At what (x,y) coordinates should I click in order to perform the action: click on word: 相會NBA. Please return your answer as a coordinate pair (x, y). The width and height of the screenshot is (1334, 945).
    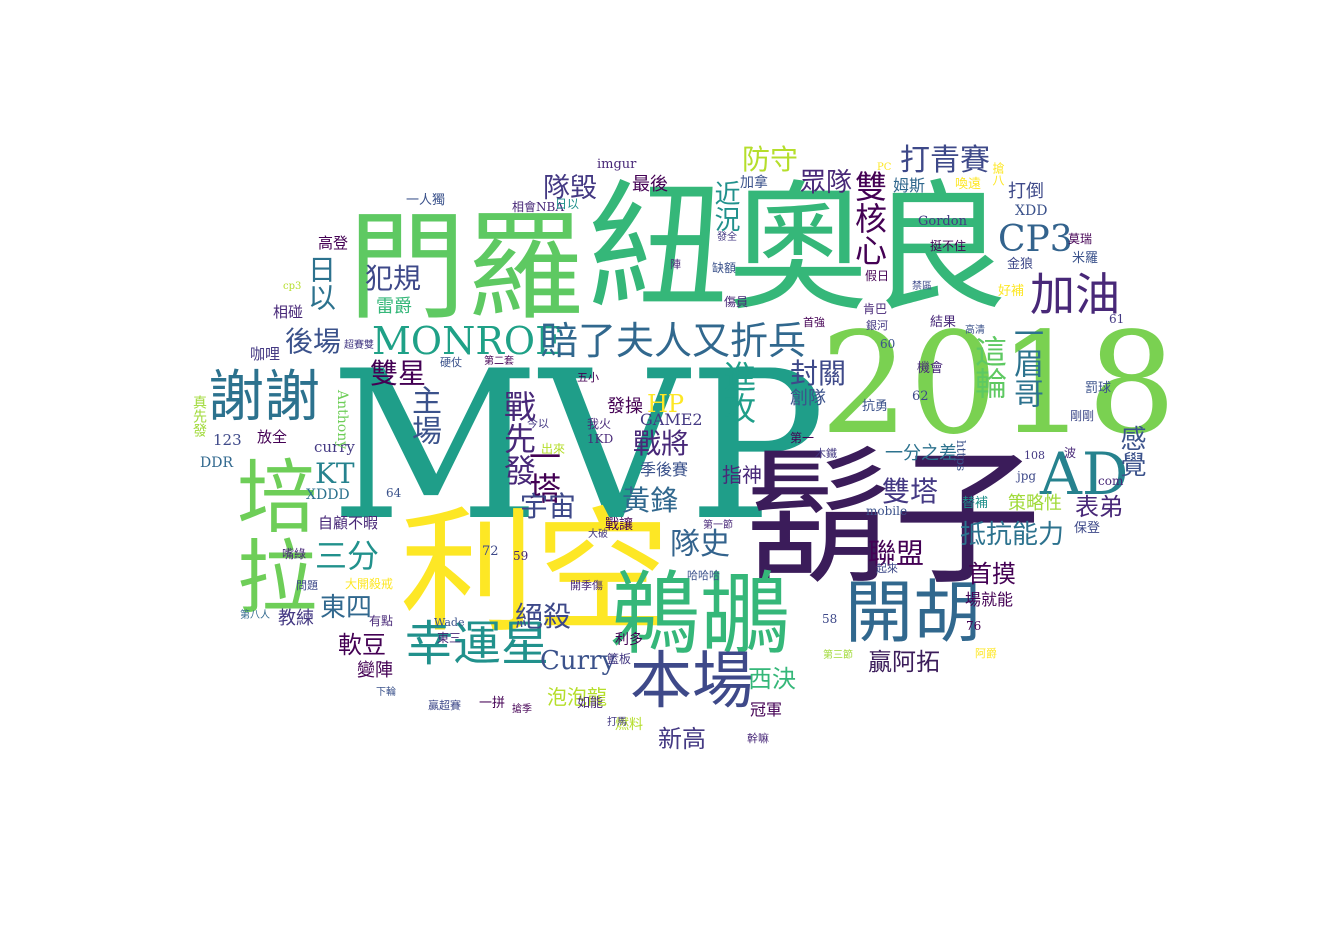
    Looking at the image, I should click on (538, 207).